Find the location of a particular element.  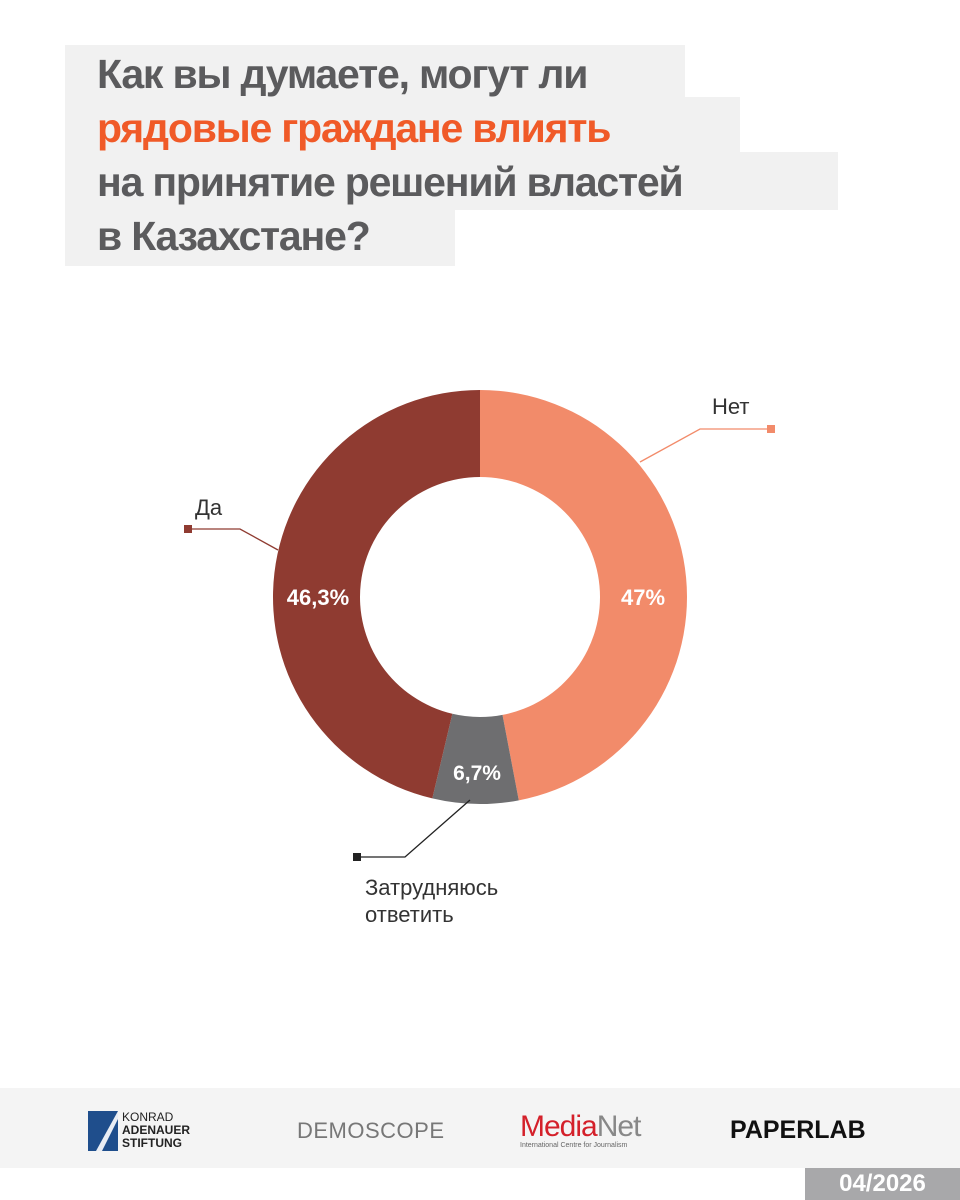

kas-logo-mark is located at coordinates (103, 1130).